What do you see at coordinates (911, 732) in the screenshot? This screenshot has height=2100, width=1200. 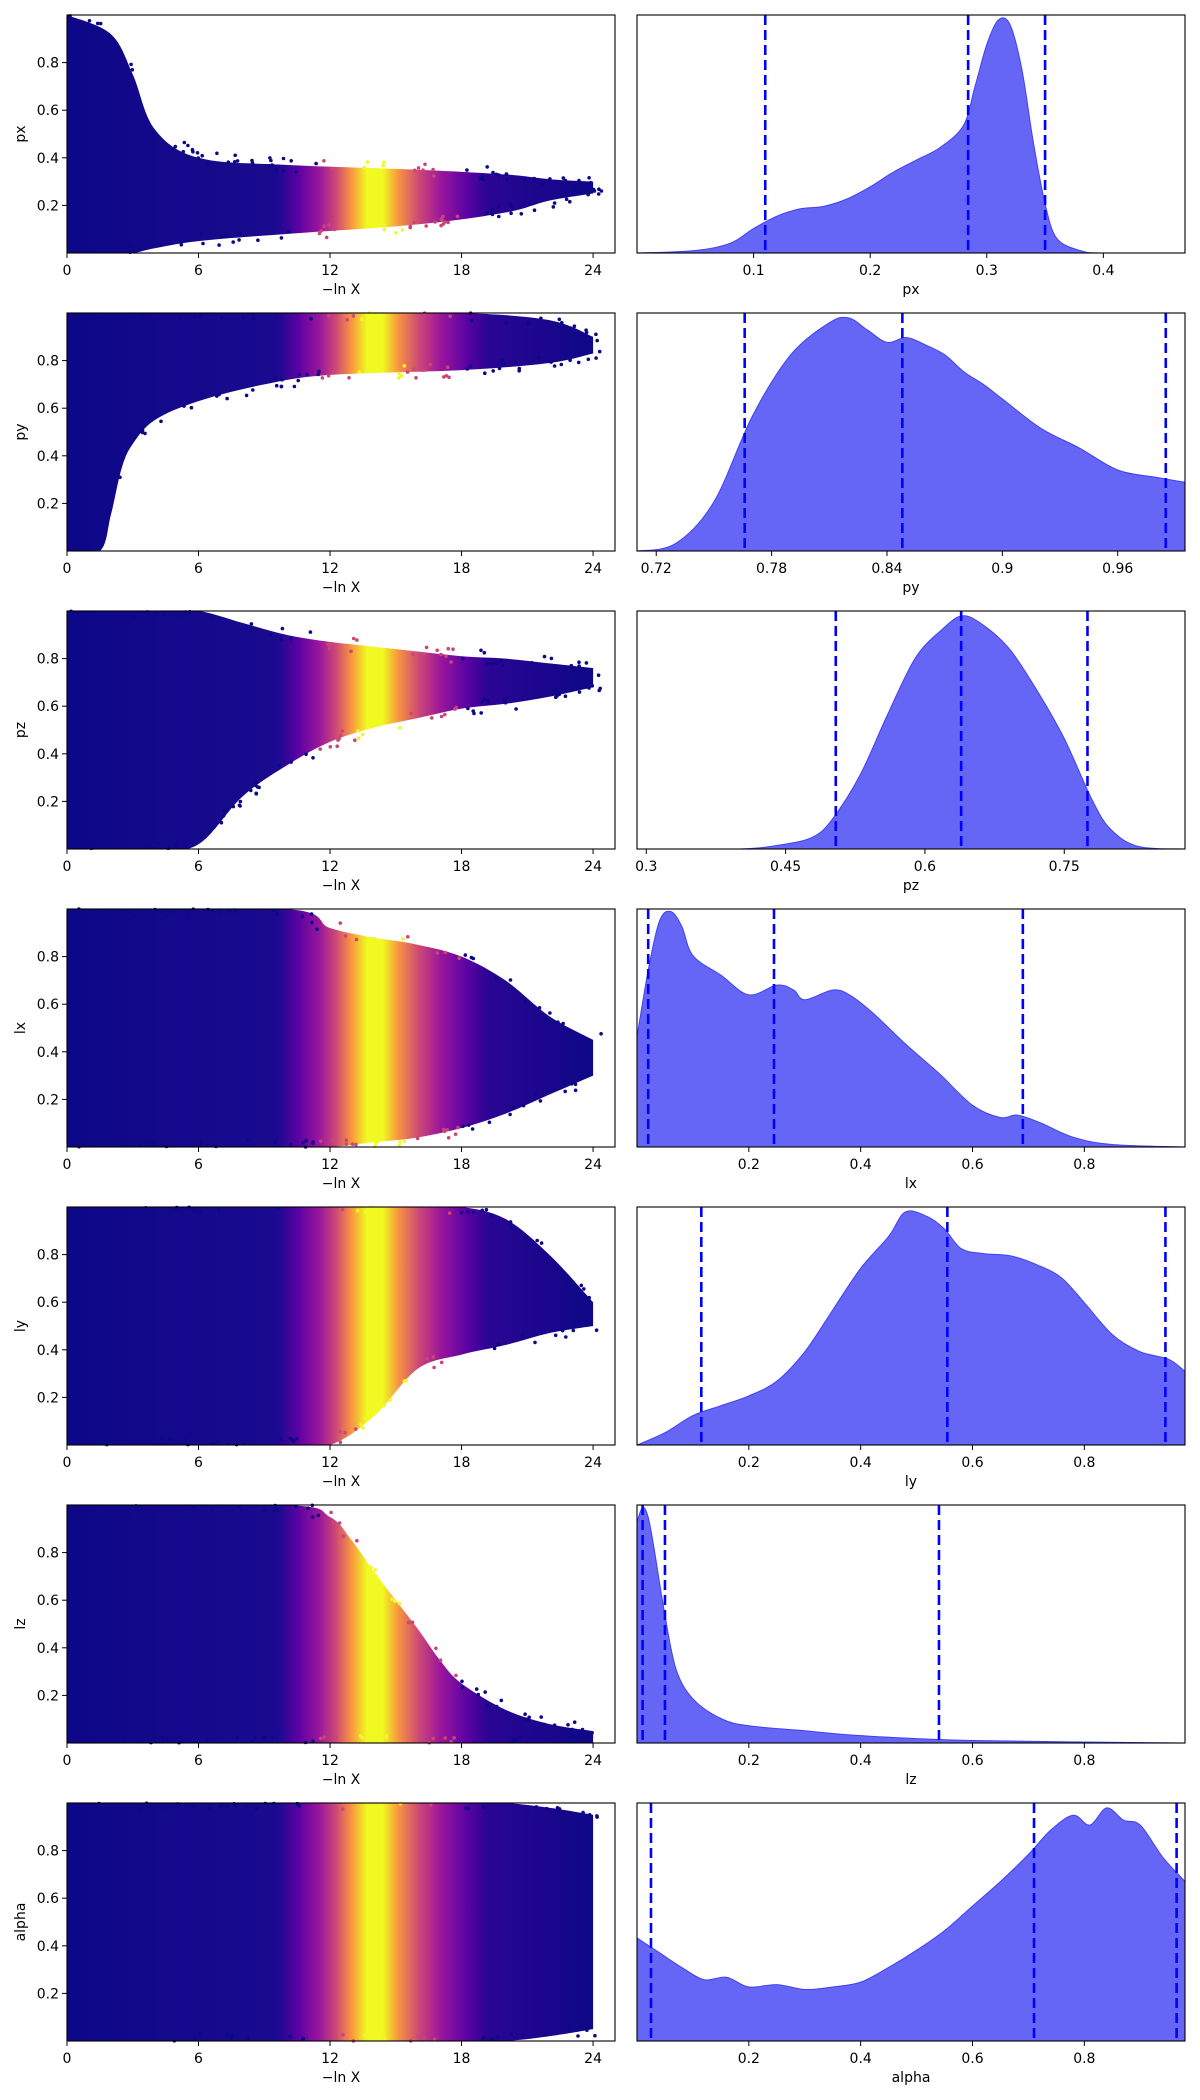 I see `posterior-density-pz` at bounding box center [911, 732].